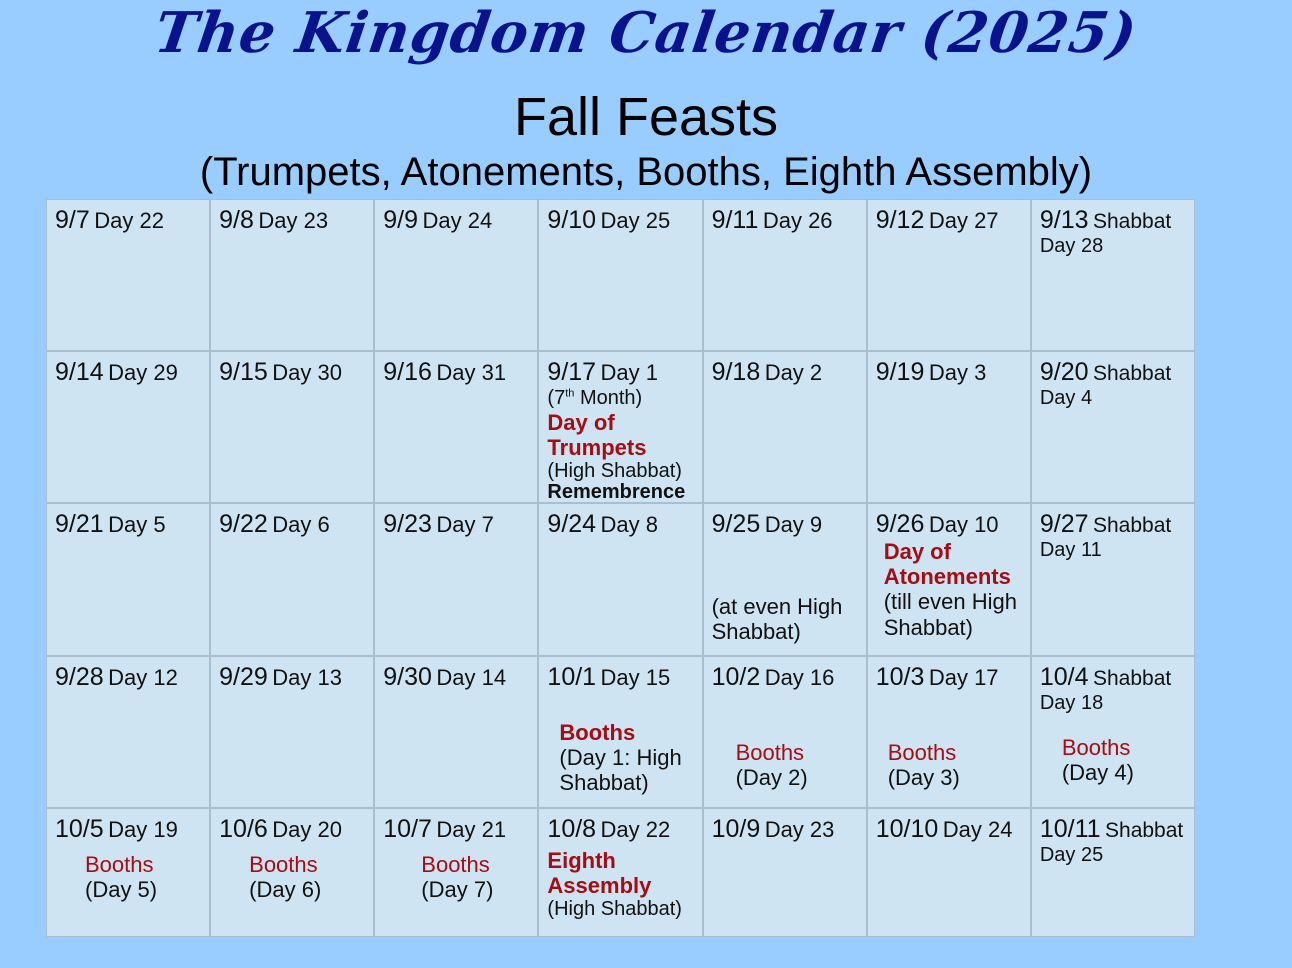  Describe the element at coordinates (597, 448) in the screenshot. I see `feast-note-text: Trumpets` at that location.